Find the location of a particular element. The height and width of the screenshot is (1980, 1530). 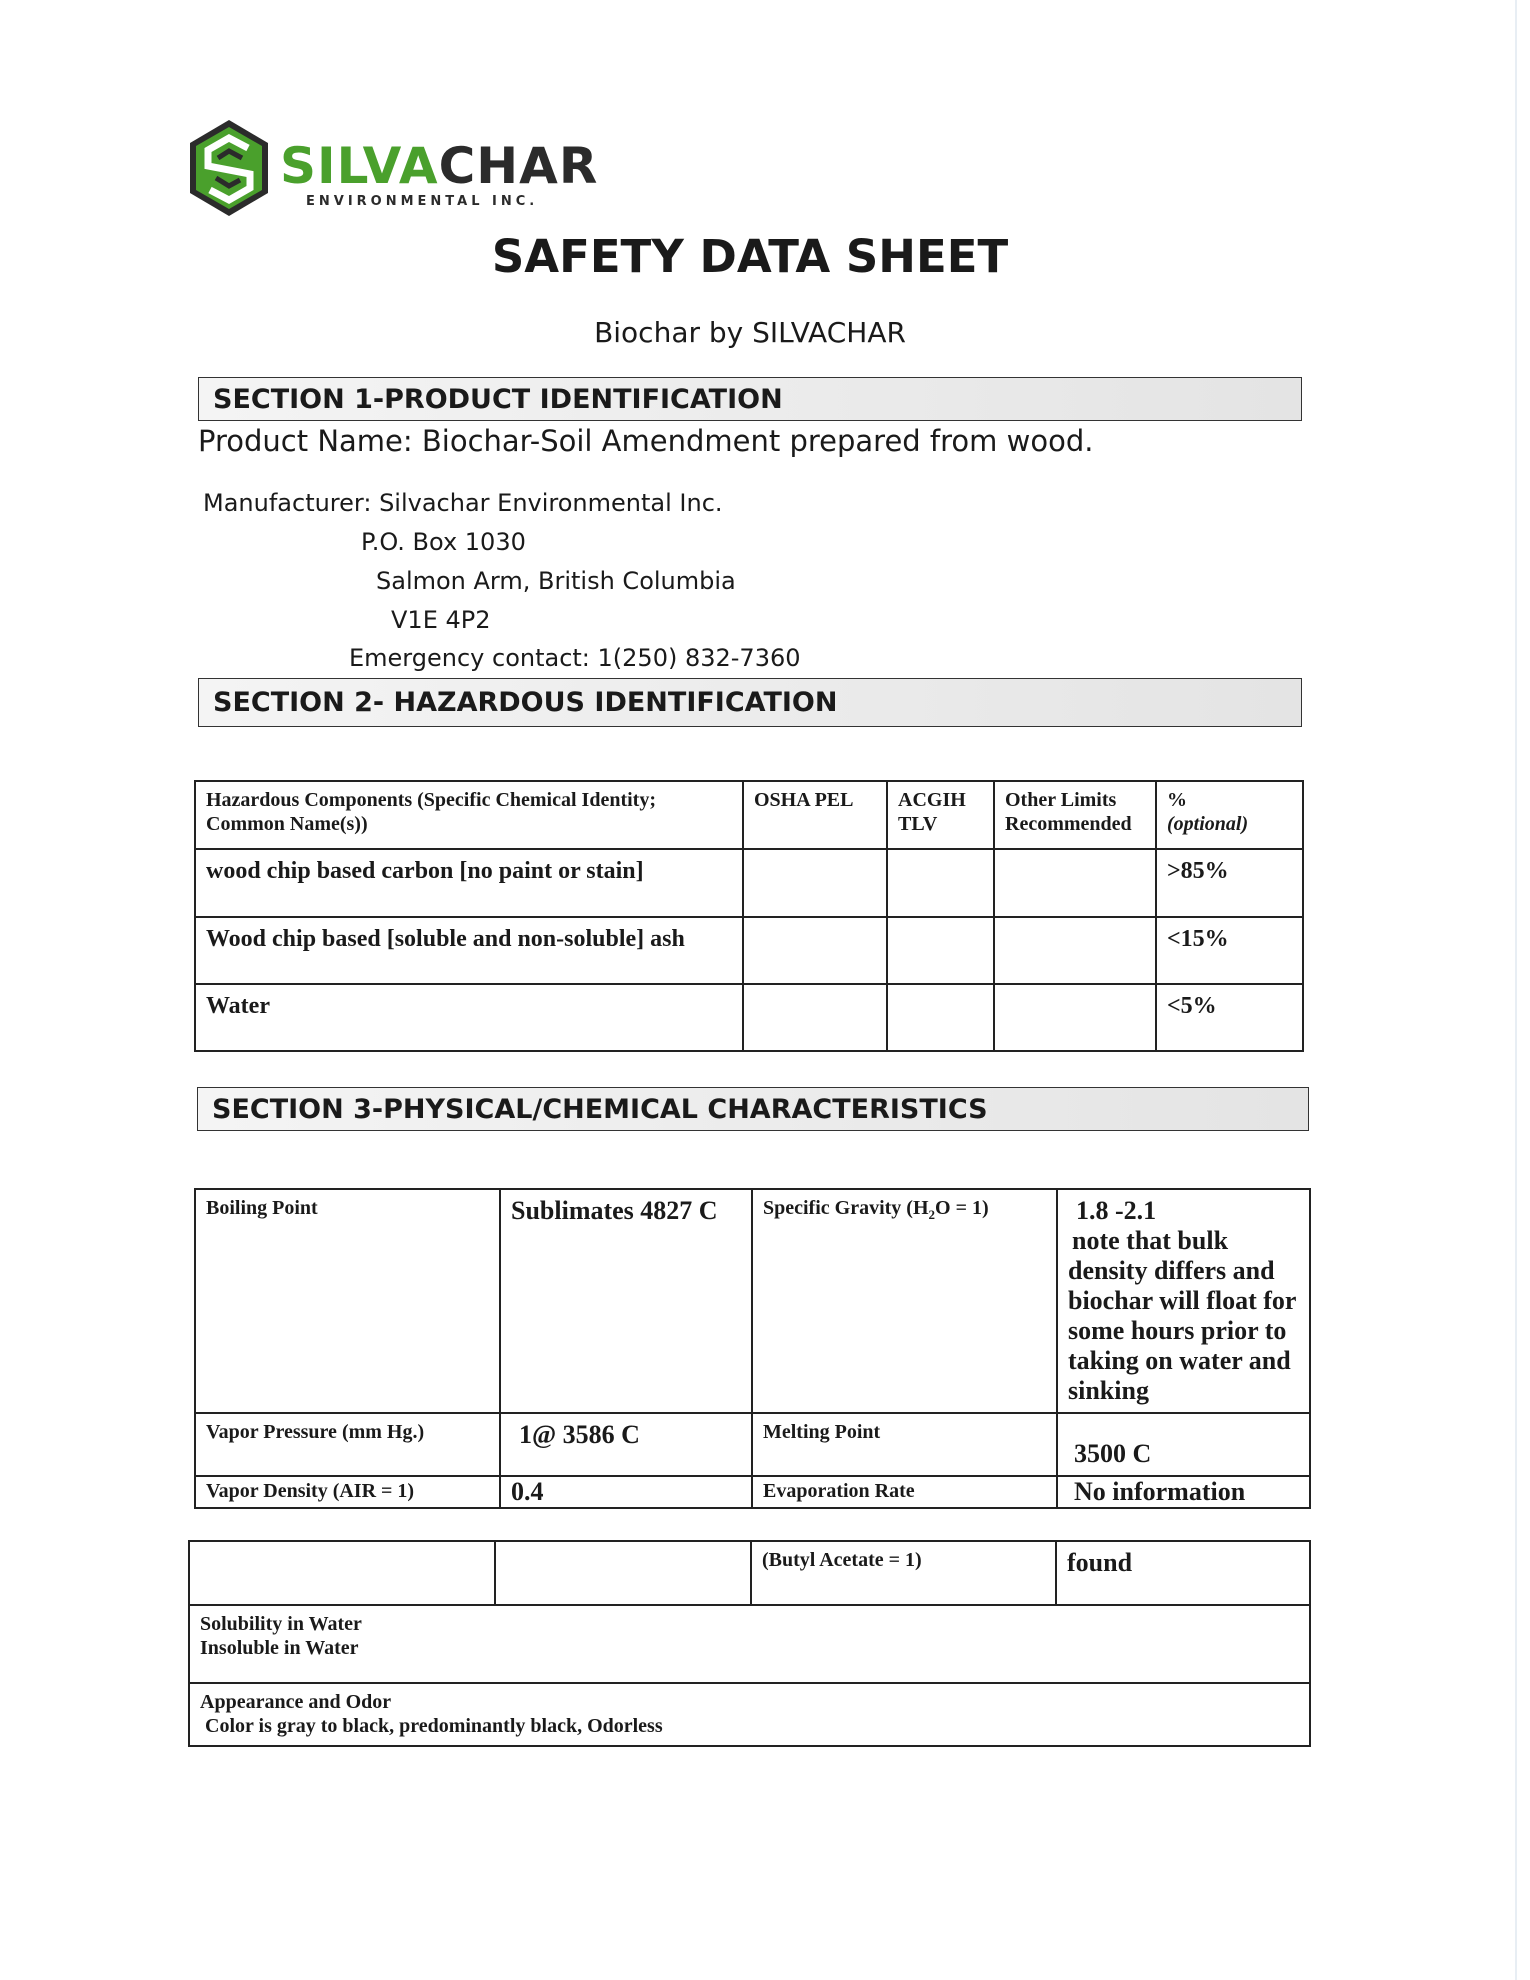

vapor-density-label: Vapor Density (AIR = 1) is located at coordinates (347, 1492).